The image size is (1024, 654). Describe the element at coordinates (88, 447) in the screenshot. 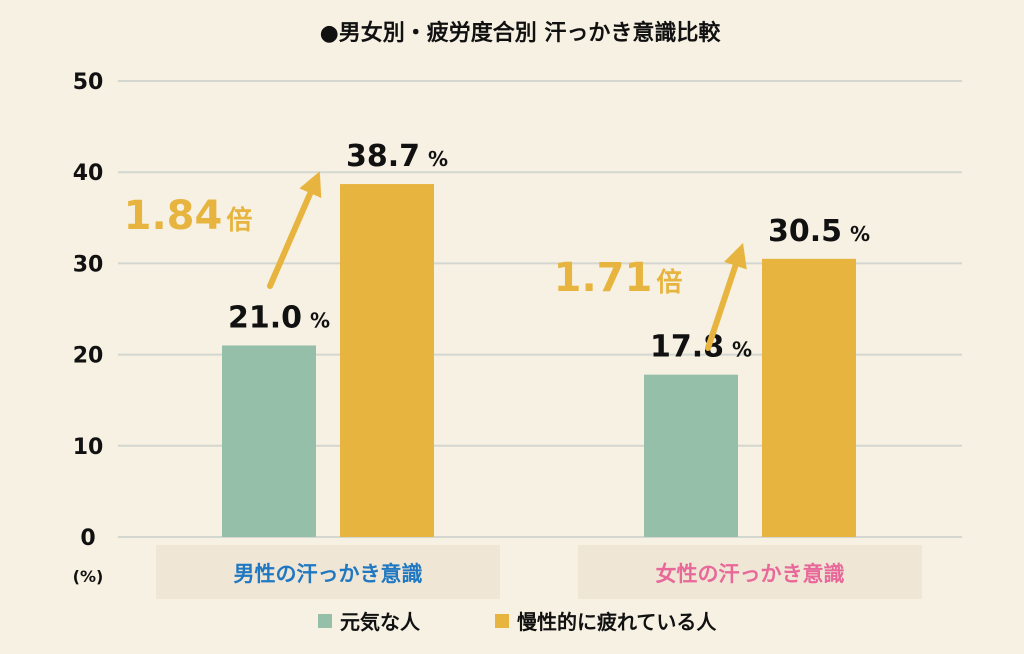

I see `y-tick-label: 10` at that location.